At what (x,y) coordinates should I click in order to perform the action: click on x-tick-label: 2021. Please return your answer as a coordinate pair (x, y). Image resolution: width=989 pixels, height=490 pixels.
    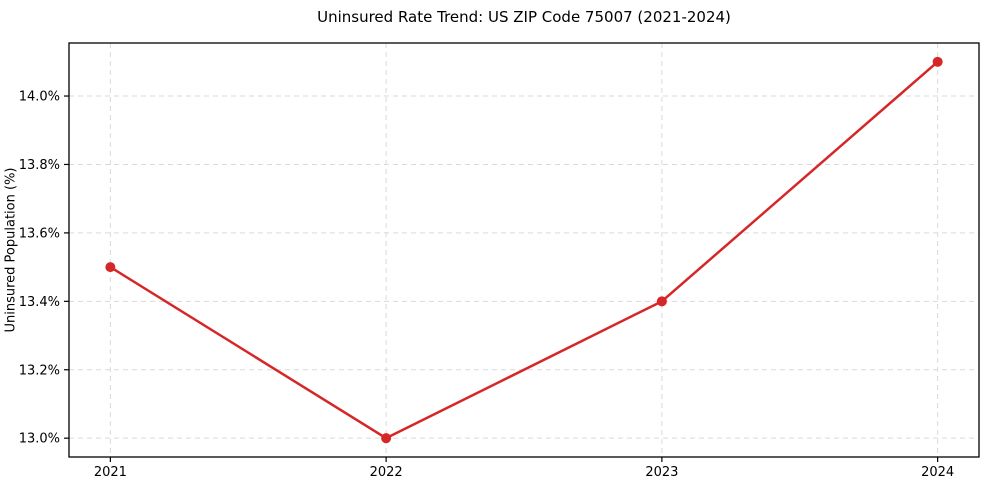
    Looking at the image, I should click on (110, 472).